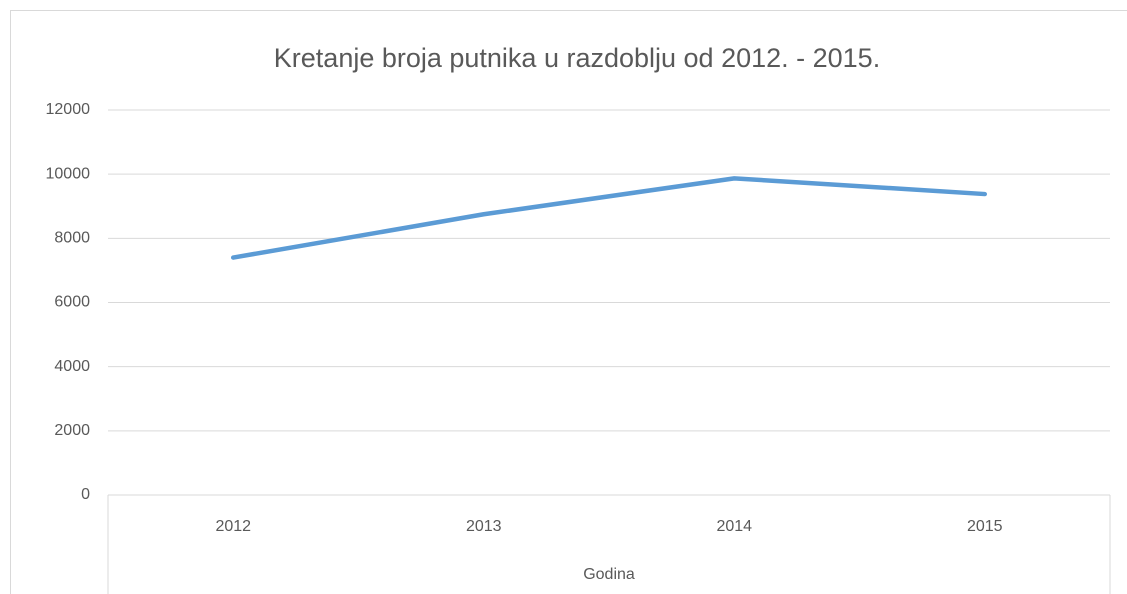 This screenshot has width=1127, height=594. Describe the element at coordinates (68, 109) in the screenshot. I see `y-tick-label: 12000` at that location.